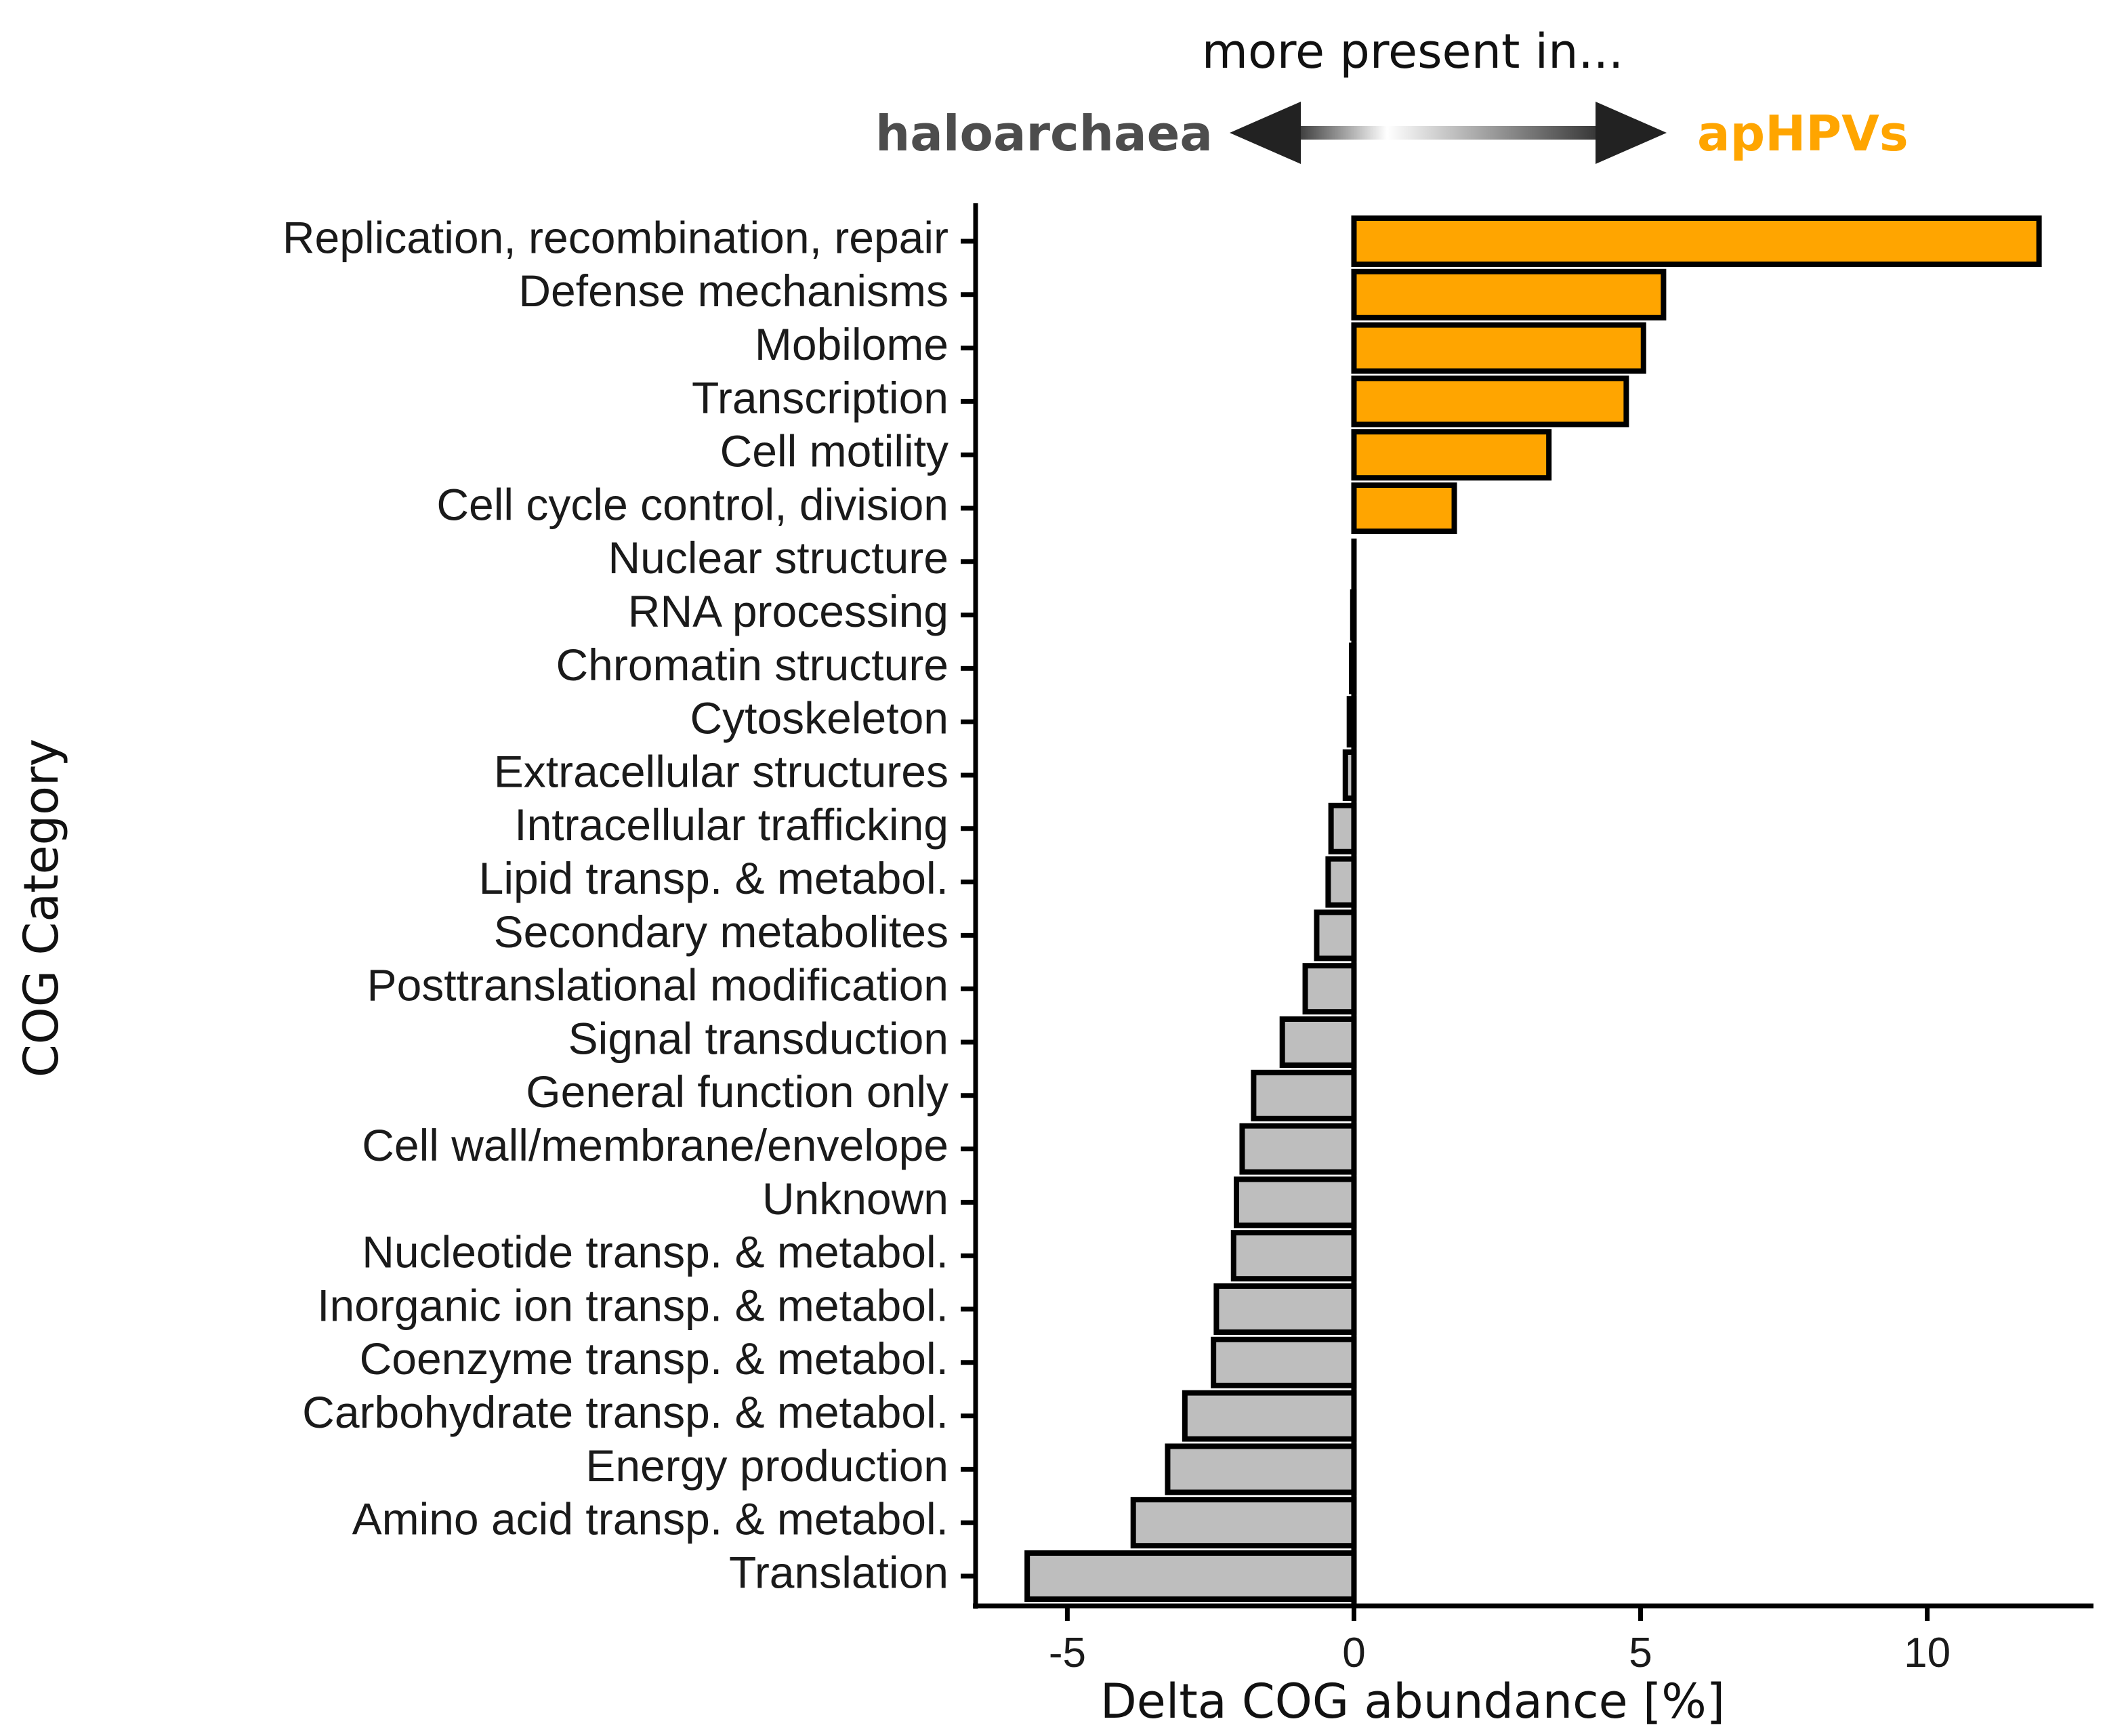  What do you see at coordinates (625, 1412) in the screenshot?
I see `y-tick-label: Carbohydrate transp. & metabol.` at bounding box center [625, 1412].